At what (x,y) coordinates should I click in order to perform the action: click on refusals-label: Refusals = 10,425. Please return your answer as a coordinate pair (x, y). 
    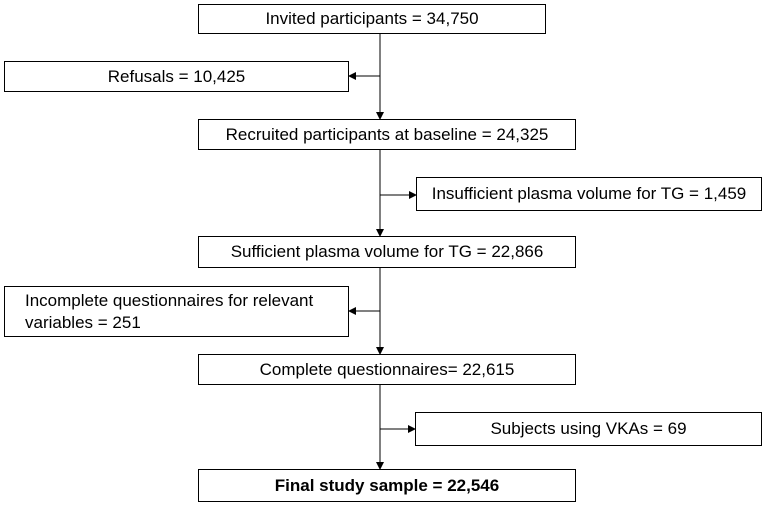
    Looking at the image, I should click on (176, 76).